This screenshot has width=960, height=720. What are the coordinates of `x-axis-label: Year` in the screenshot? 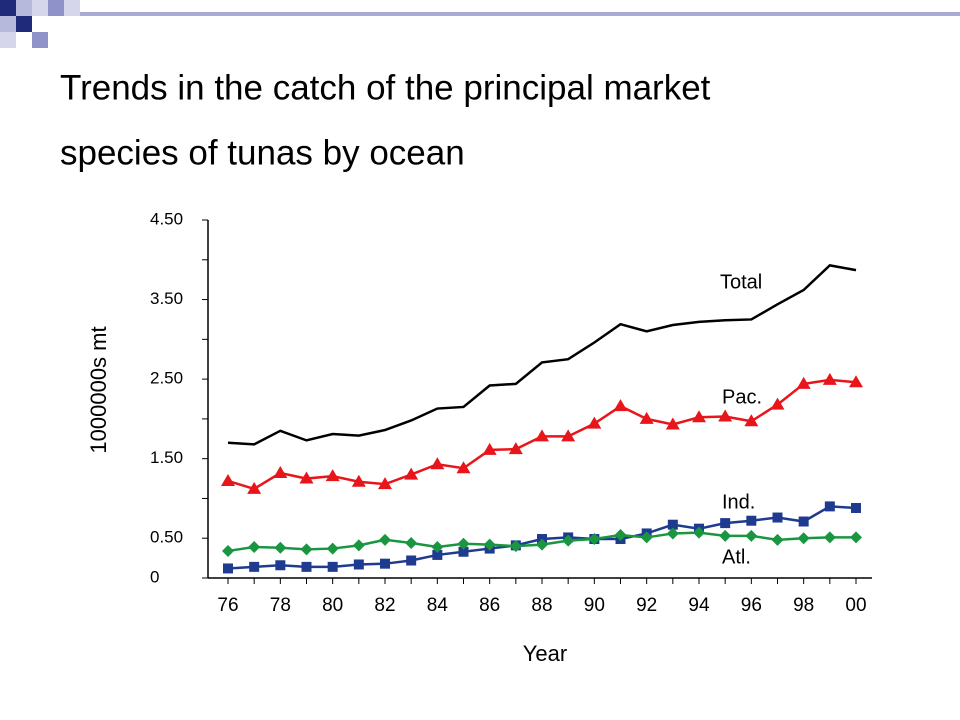 It's located at (545, 653).